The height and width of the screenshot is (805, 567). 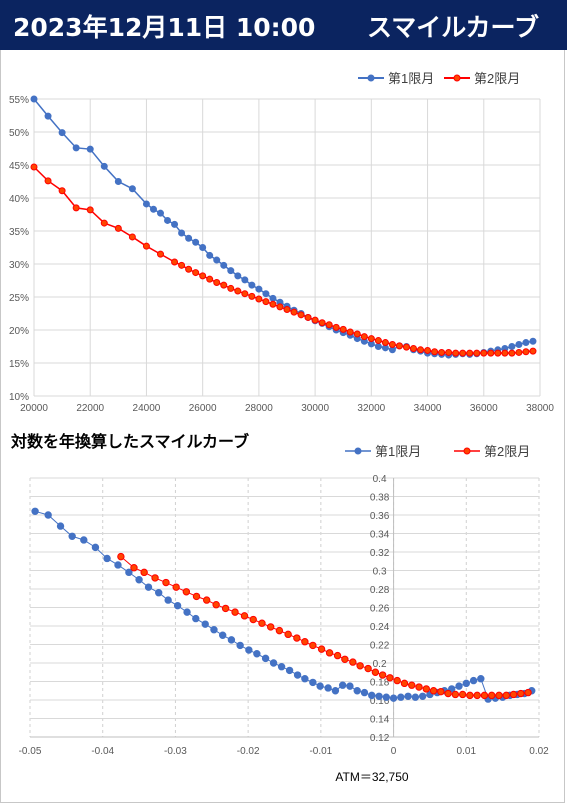 I want to click on x-tick-label: -0.04, so click(x=102, y=751).